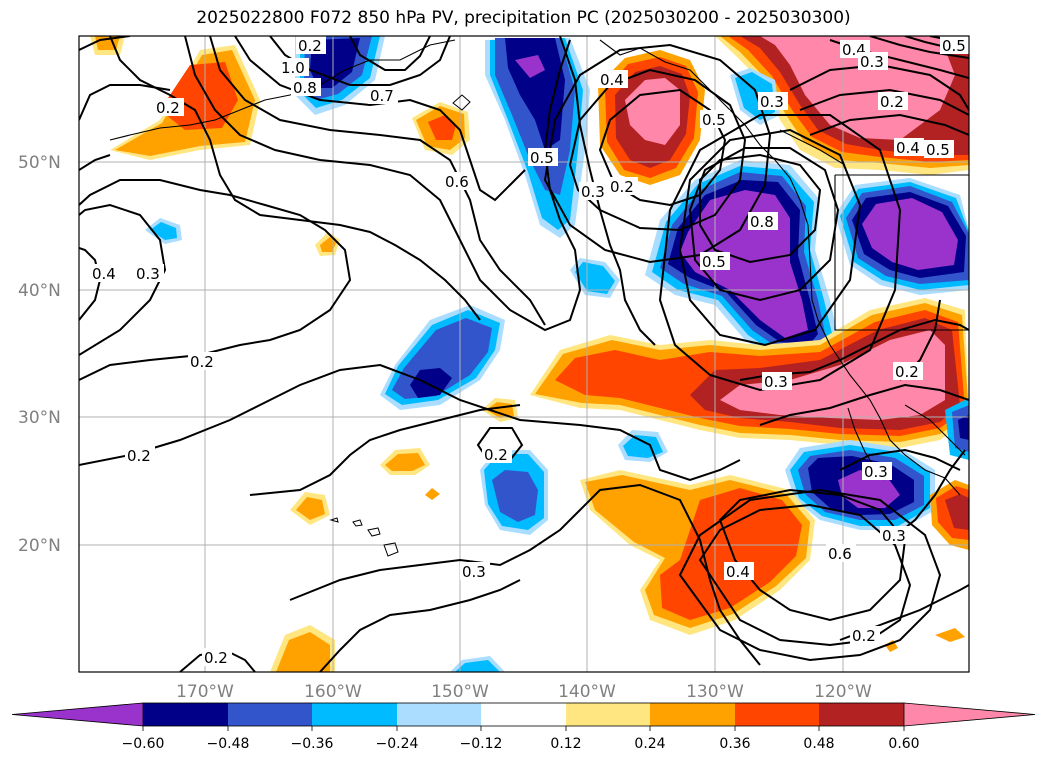  Describe the element at coordinates (524, 692) in the screenshot. I see `longitude-labels: 170°W 160°W 150°W 140°W 130°W 120°W` at that location.